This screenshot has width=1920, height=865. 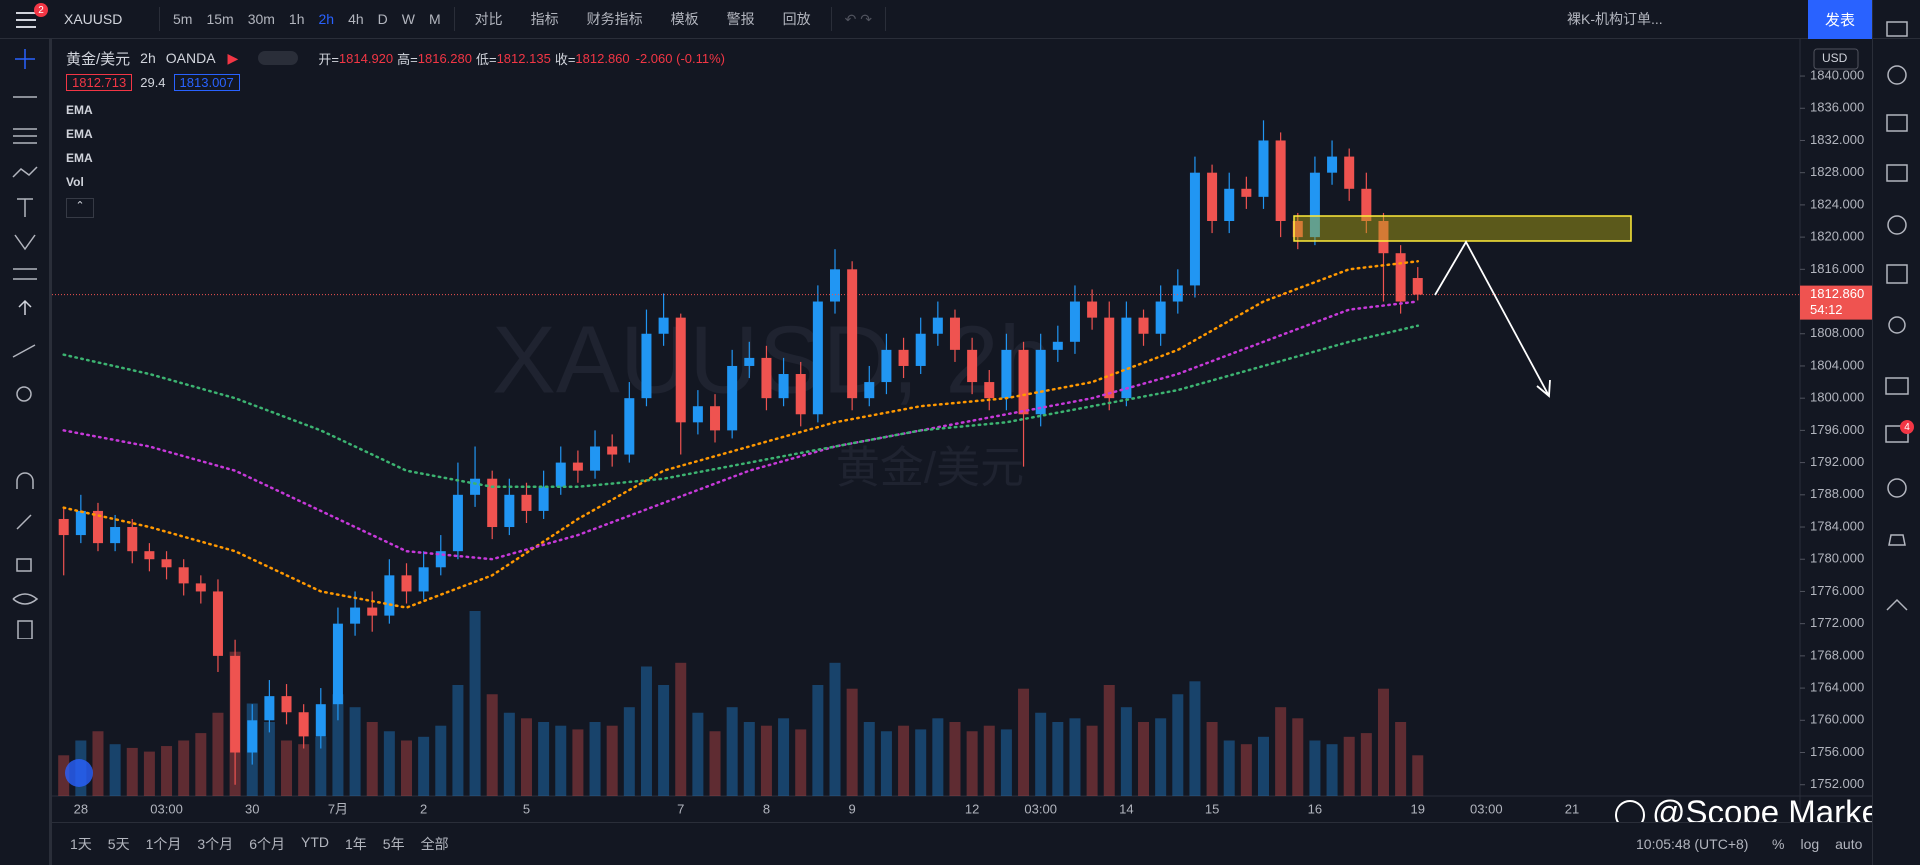 I want to click on y-tick-label: 1836.000, so click(x=1837, y=107).